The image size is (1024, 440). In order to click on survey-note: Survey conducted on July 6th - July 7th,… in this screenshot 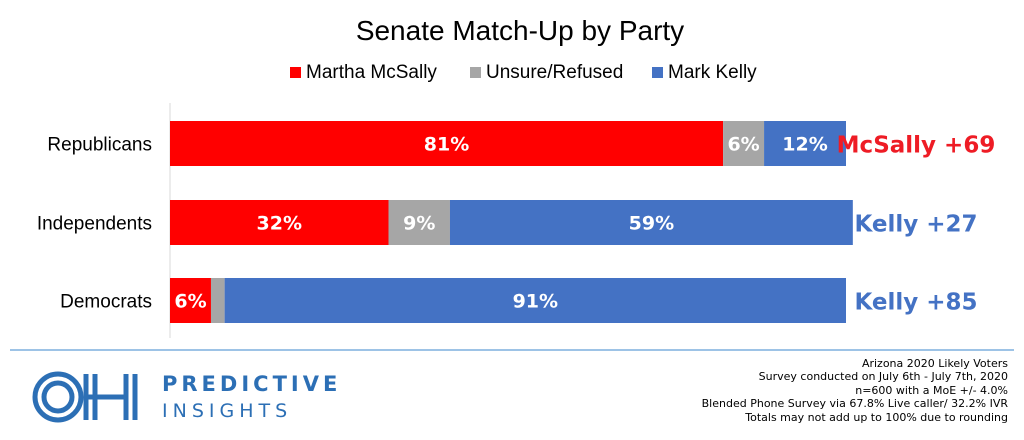, I will do `click(883, 377)`.